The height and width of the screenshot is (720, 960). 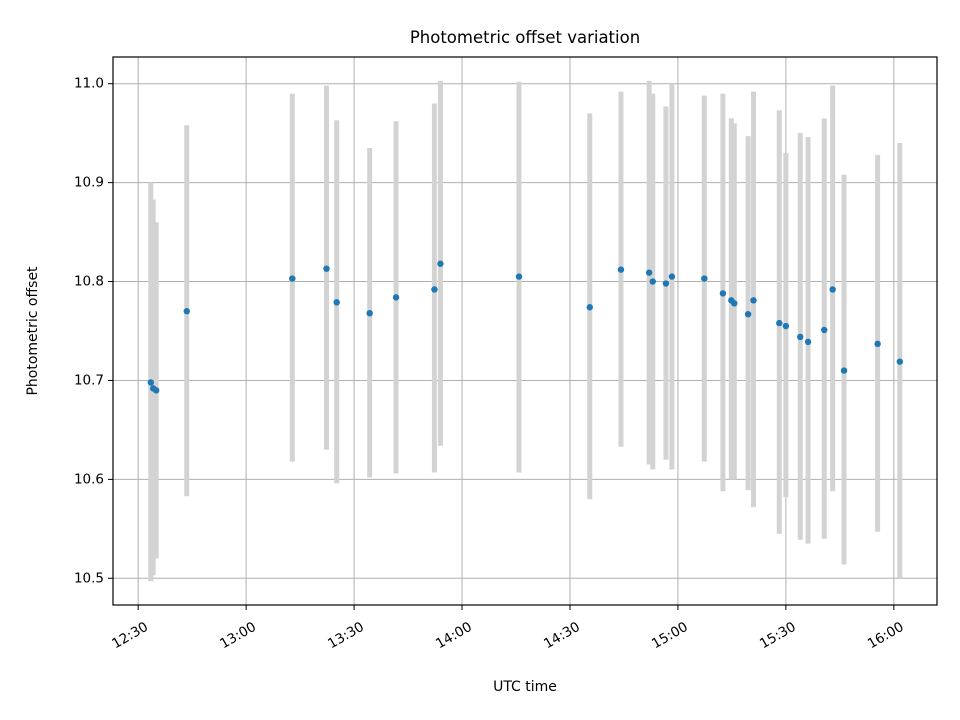 What do you see at coordinates (525, 327) in the screenshot?
I see `data-points` at bounding box center [525, 327].